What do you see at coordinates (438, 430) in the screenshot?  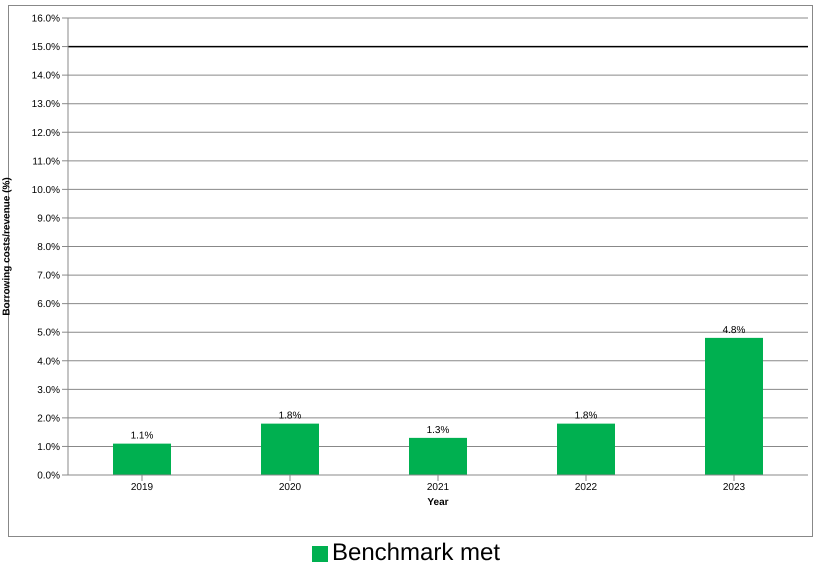 I see `data-label: 1.3%` at bounding box center [438, 430].